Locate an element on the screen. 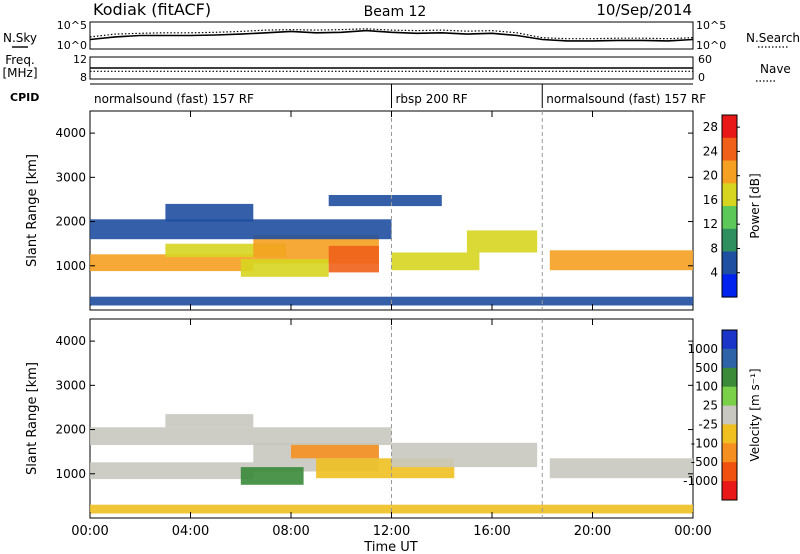 Image resolution: width=800 pixels, height=554 pixels. velocity-xtick-label: 16:00 is located at coordinates (491, 531).